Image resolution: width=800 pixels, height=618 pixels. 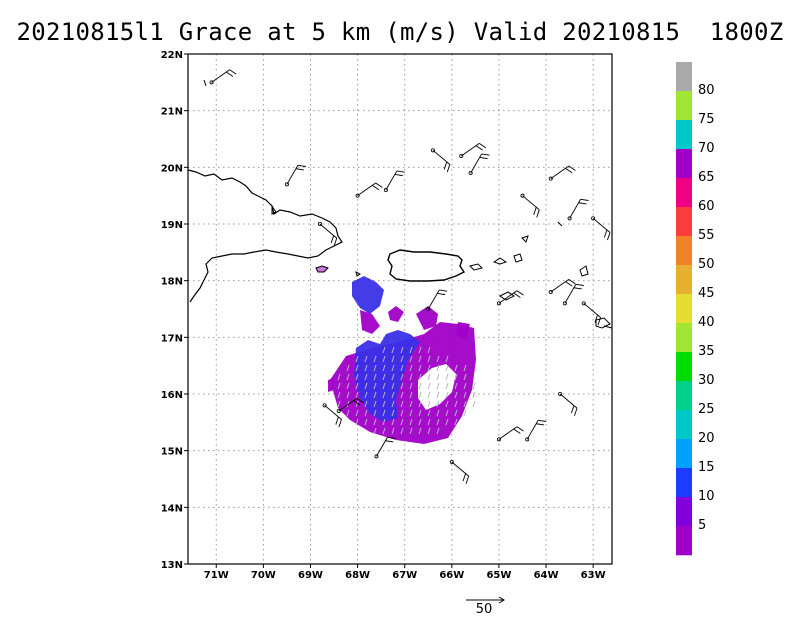 I want to click on x-tick-label: 65W, so click(x=498, y=575).